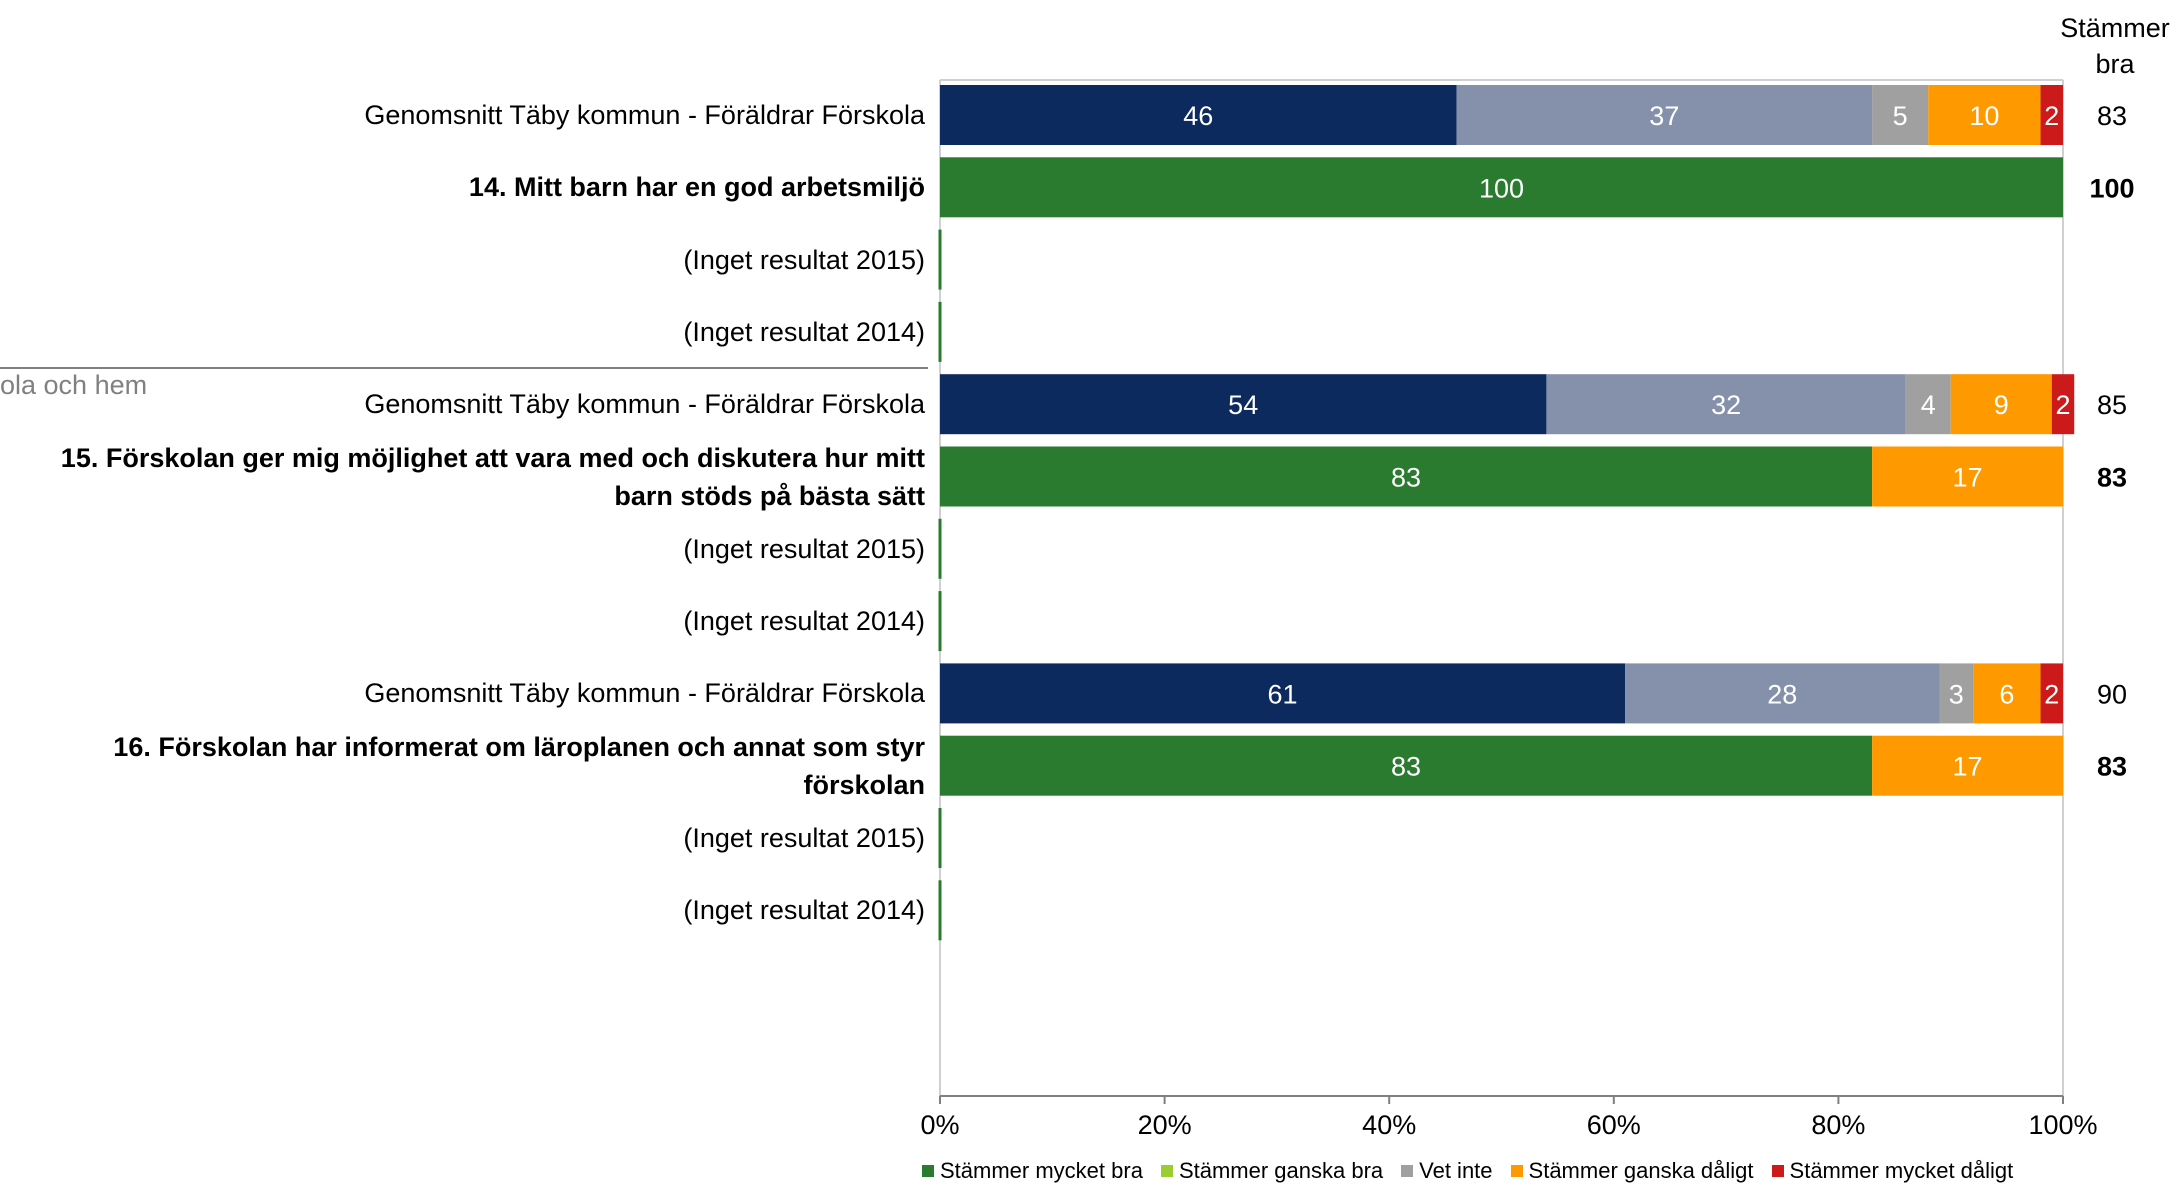  I want to click on legend-item: Stämmer ganska bra, so click(1272, 1171).